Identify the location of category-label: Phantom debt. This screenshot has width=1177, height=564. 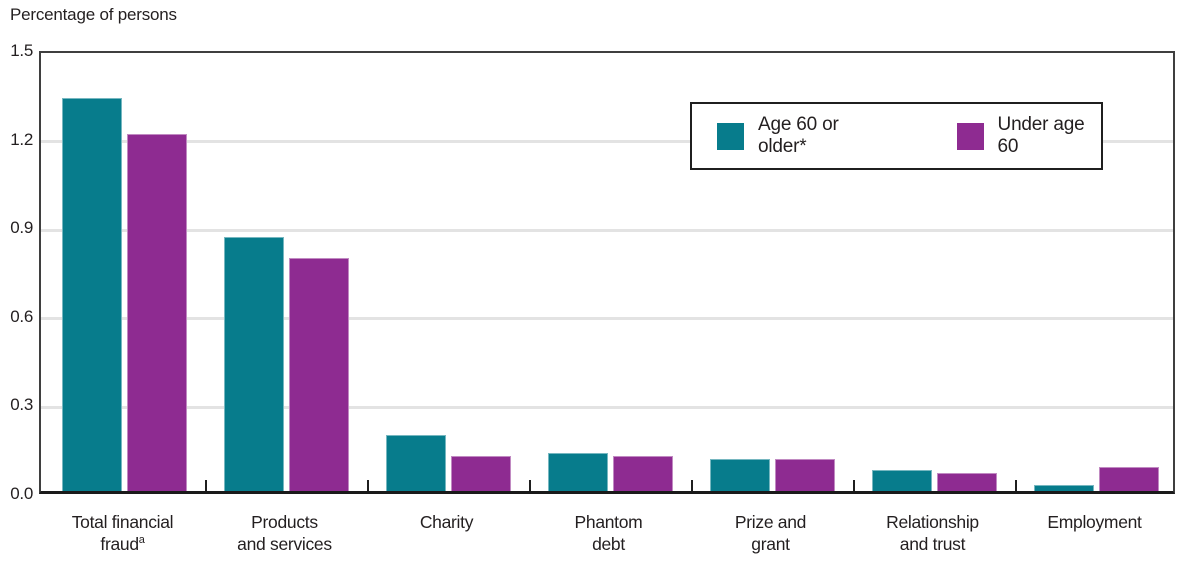
(608, 533).